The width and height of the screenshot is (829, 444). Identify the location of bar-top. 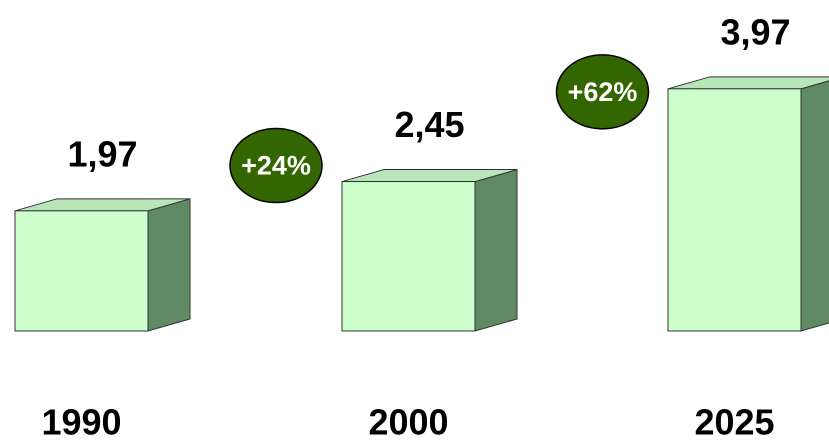
(748, 83).